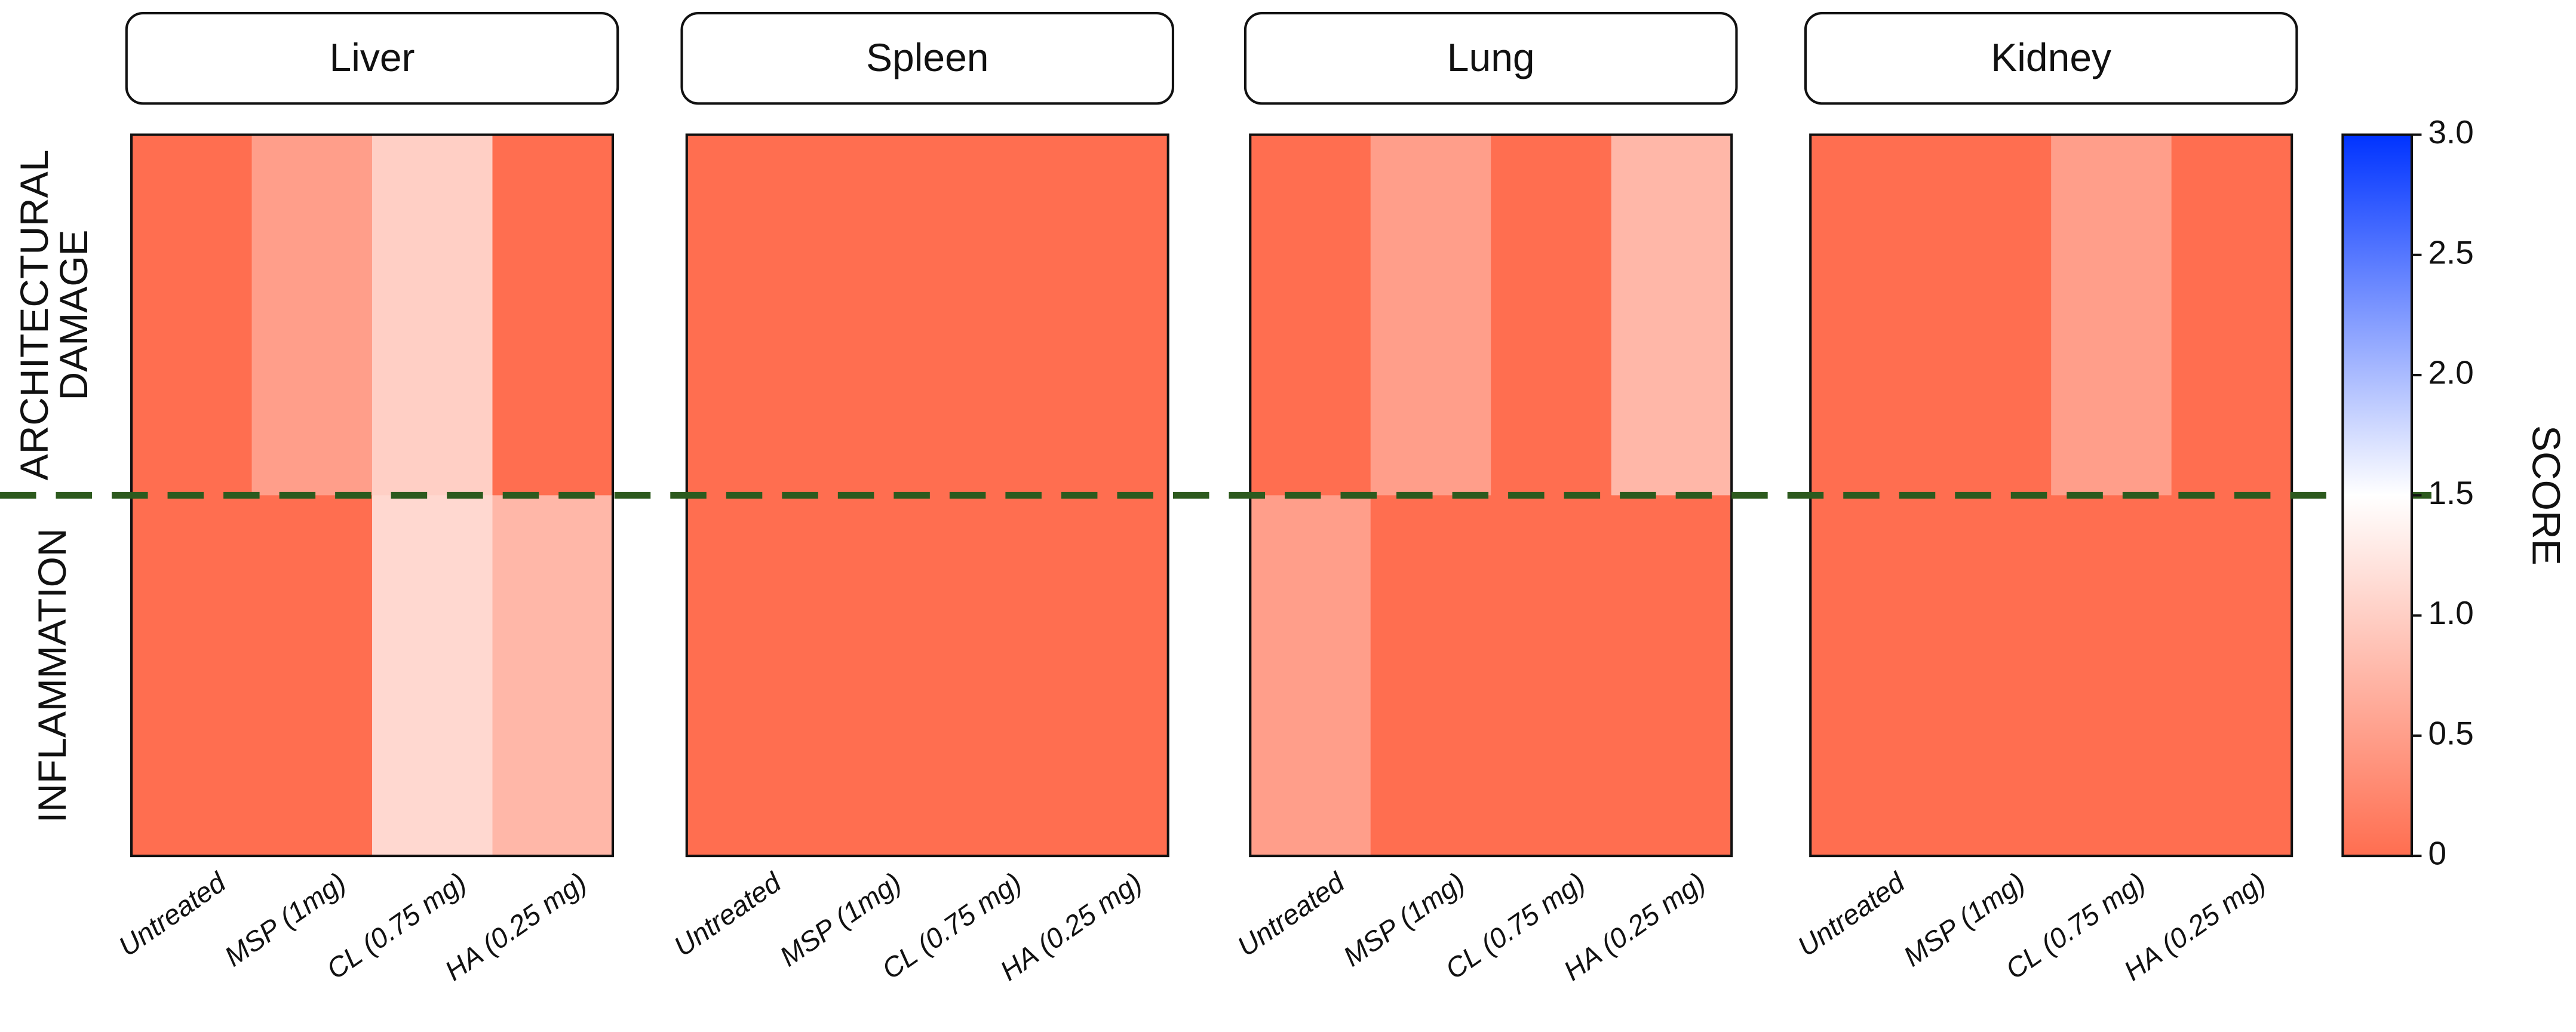 Image resolution: width=2576 pixels, height=1032 pixels. What do you see at coordinates (2450, 493) in the screenshot?
I see `colorbar-tick-label: 1.5` at bounding box center [2450, 493].